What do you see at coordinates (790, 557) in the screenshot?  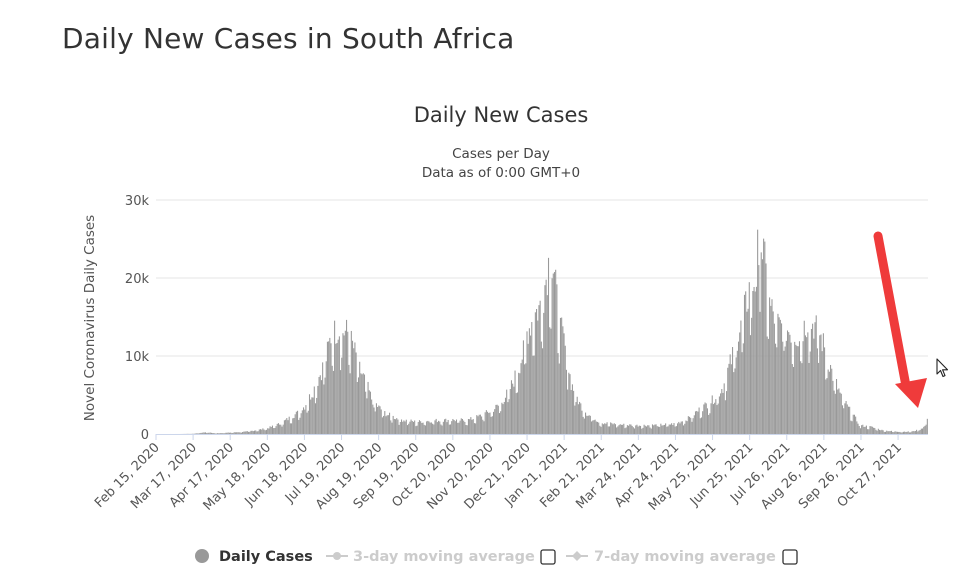 I see `checkbox-7-day-average` at bounding box center [790, 557].